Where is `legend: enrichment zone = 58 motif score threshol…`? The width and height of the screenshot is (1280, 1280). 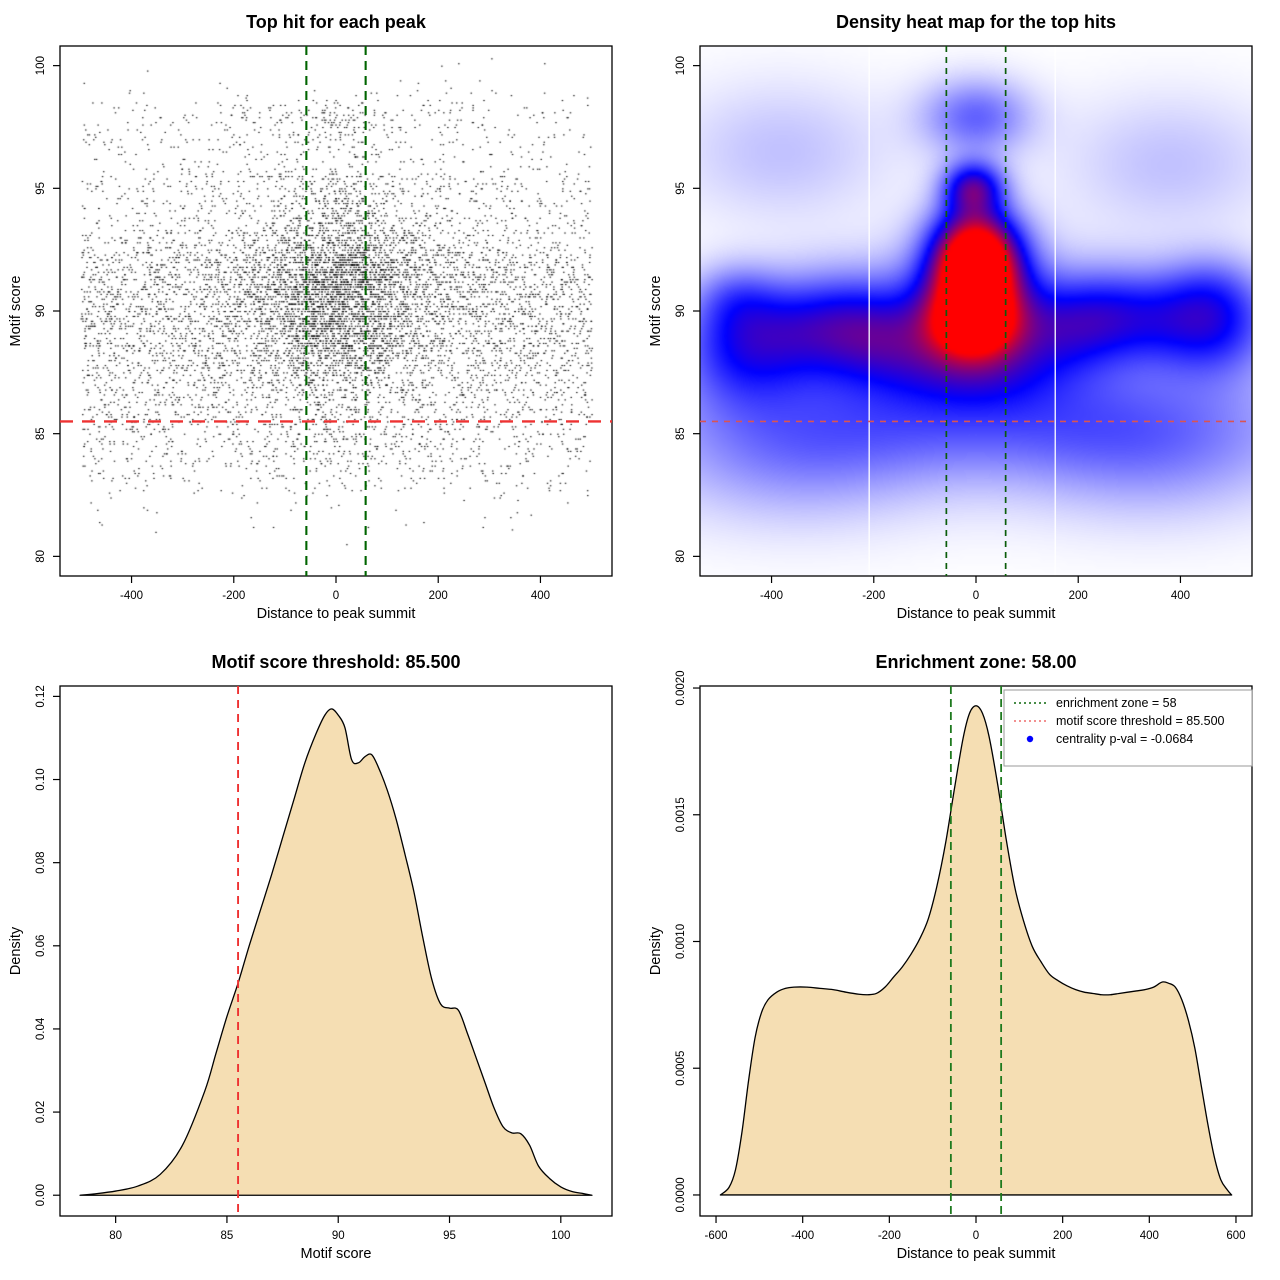
legend: enrichment zone = 58 motif score threshol… is located at coordinates (1128, 728).